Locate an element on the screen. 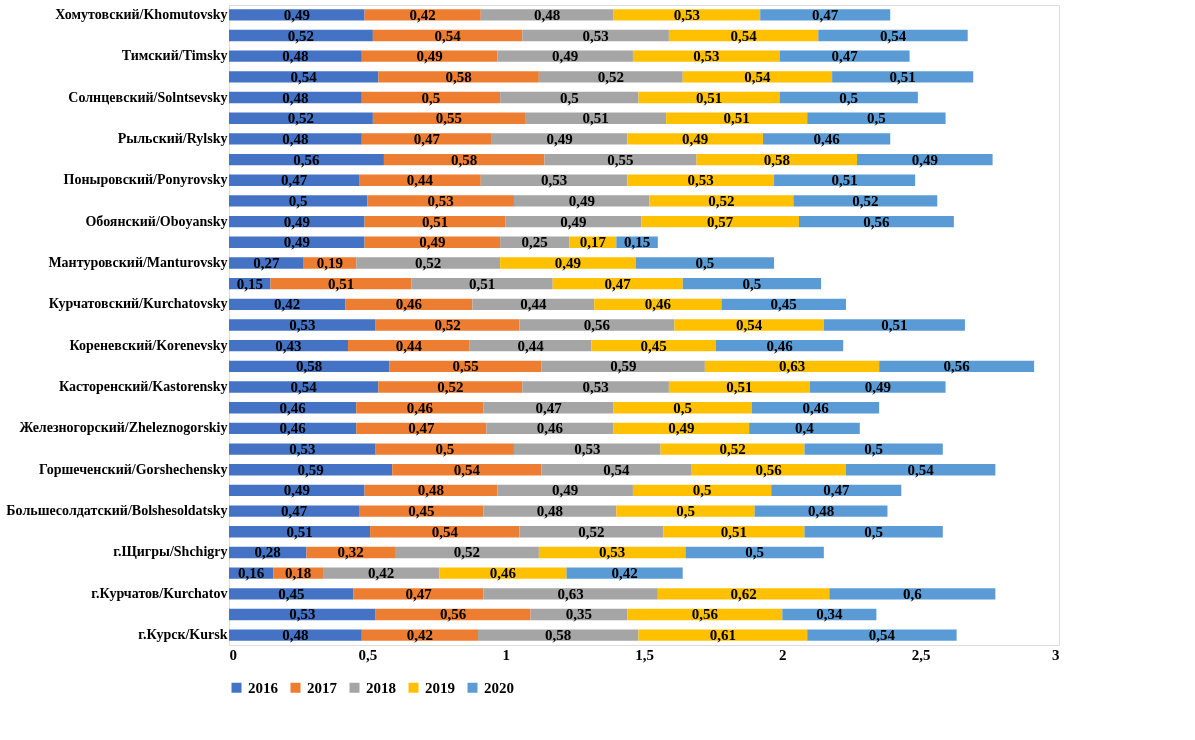  legend-label: 2017 is located at coordinates (322, 687).